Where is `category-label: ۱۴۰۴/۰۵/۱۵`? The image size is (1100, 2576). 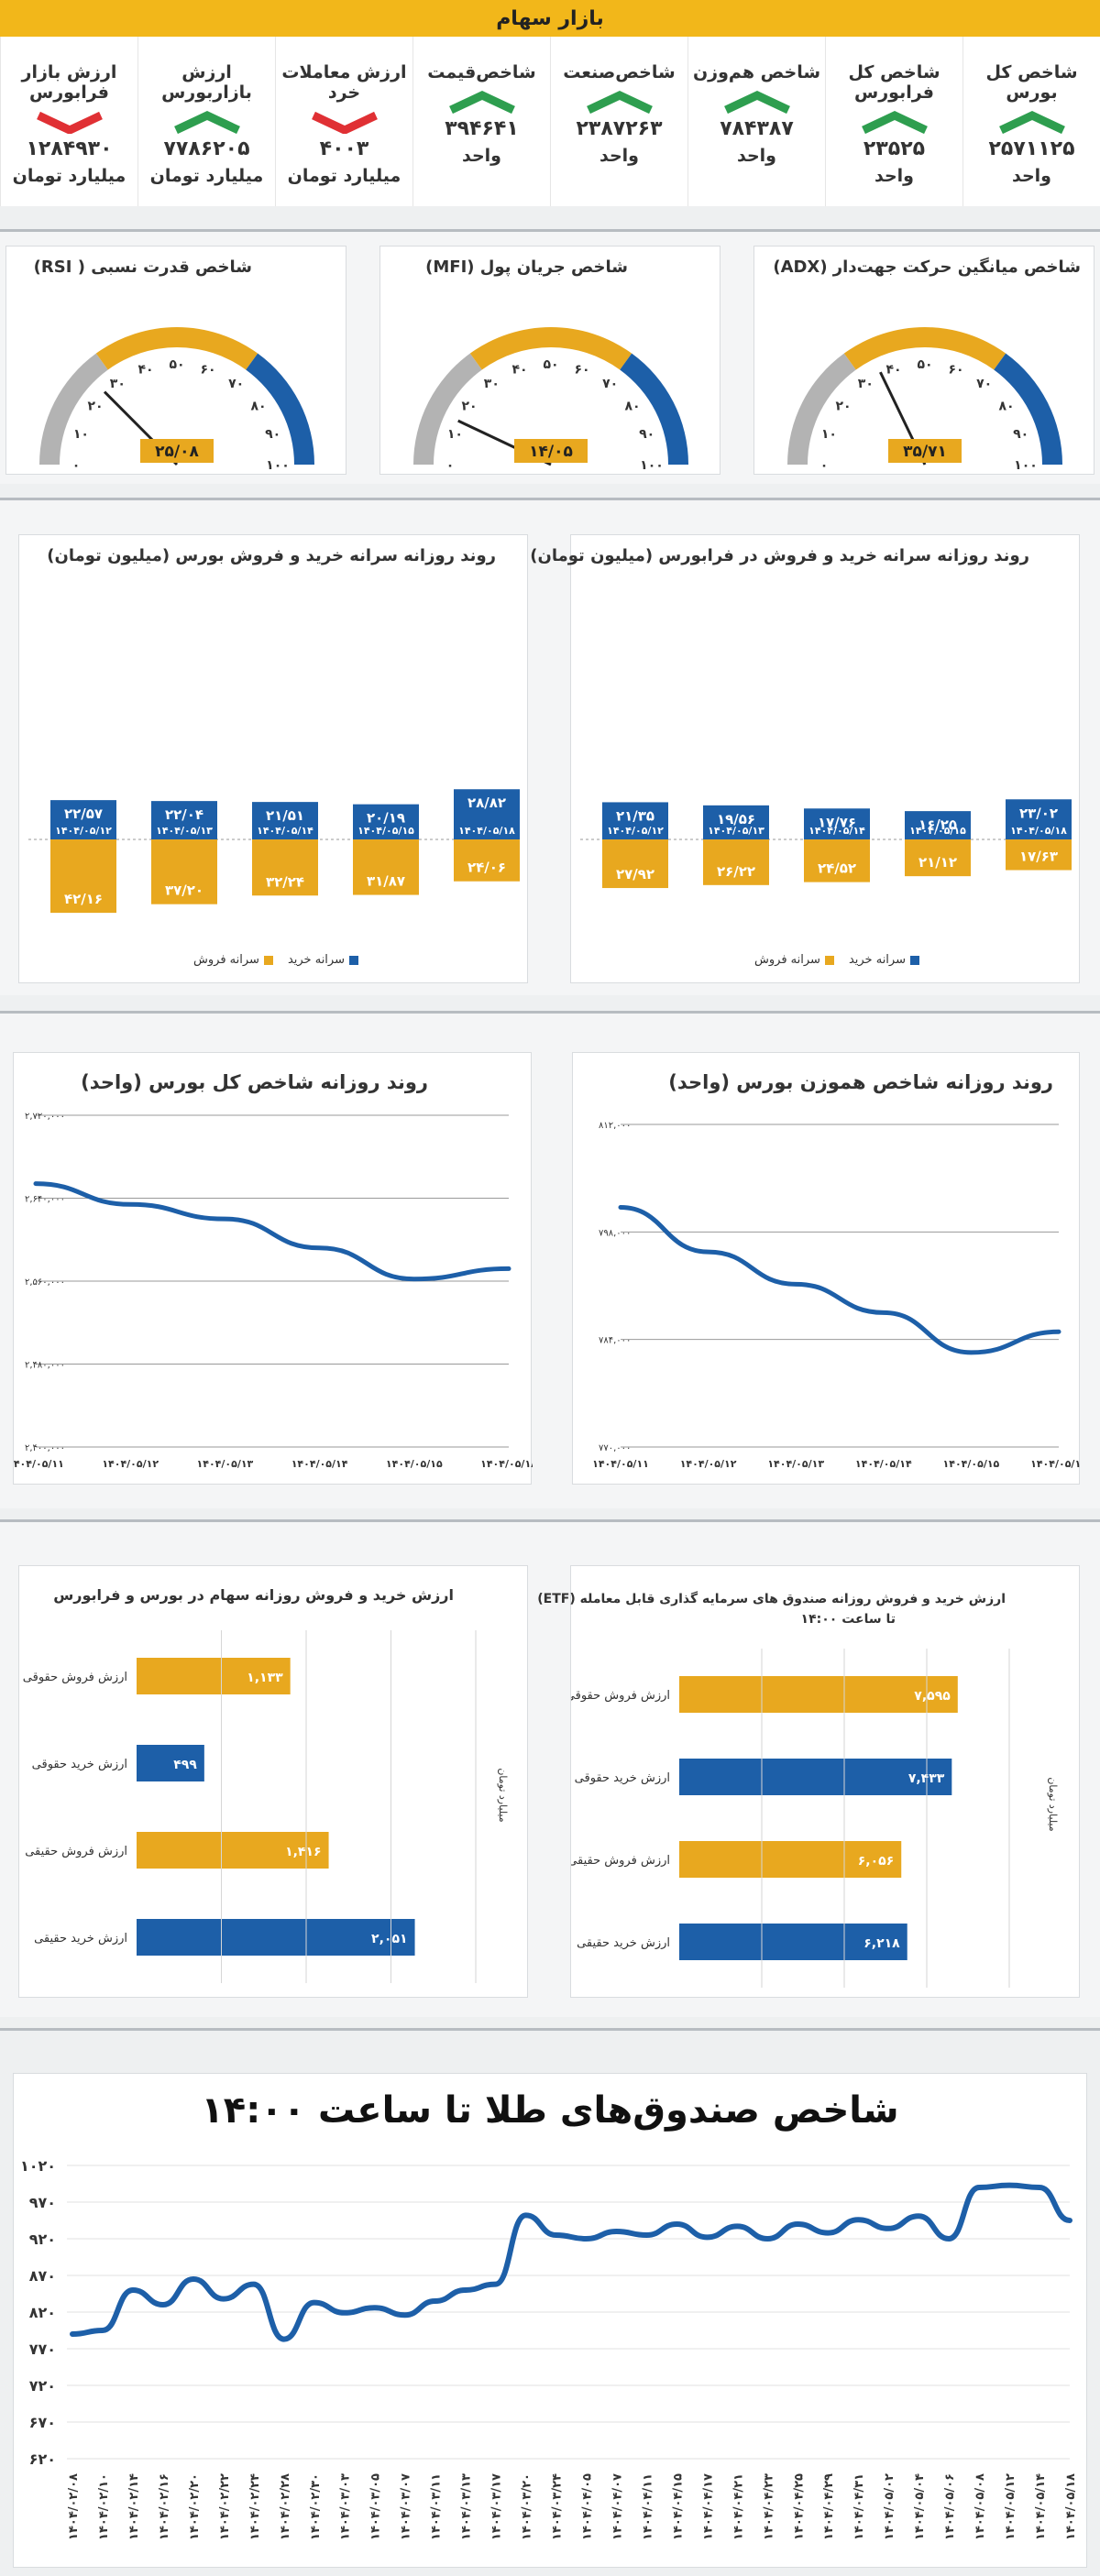
category-label: ۱۴۰۴/۰۵/۱۵ is located at coordinates (386, 831).